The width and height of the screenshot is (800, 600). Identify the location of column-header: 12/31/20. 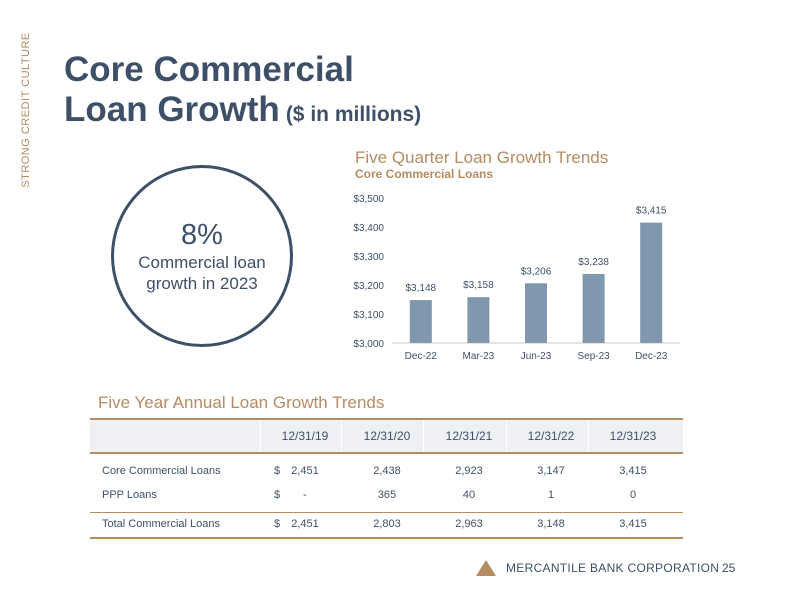
(387, 436).